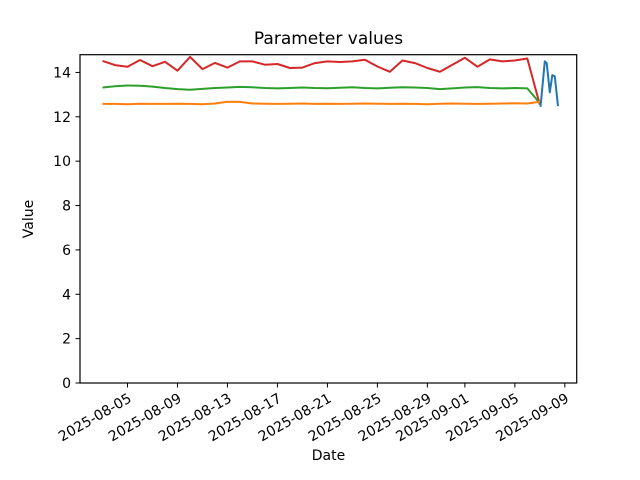 The width and height of the screenshot is (640, 480). Describe the element at coordinates (66, 340) in the screenshot. I see `y-tick-label: 2` at that location.